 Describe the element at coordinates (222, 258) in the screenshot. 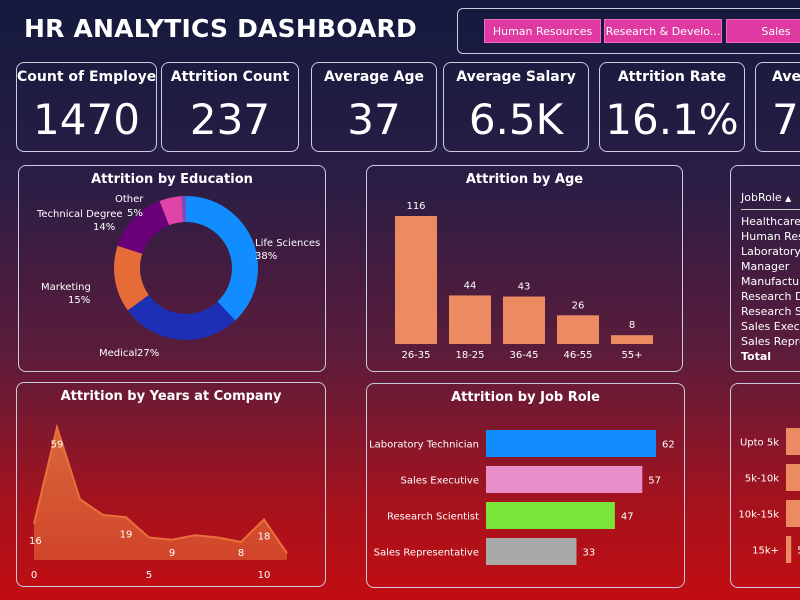

I see `donut-slice-life-sciences` at that location.